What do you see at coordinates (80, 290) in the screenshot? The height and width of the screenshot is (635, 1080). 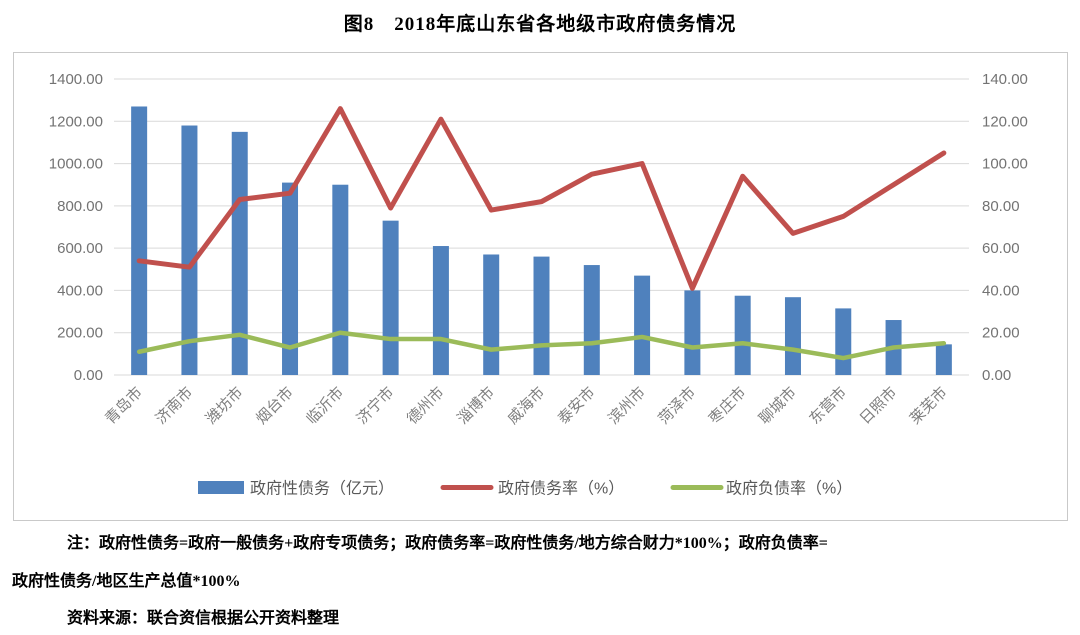 I see `left-axis-tick: 400.00` at bounding box center [80, 290].